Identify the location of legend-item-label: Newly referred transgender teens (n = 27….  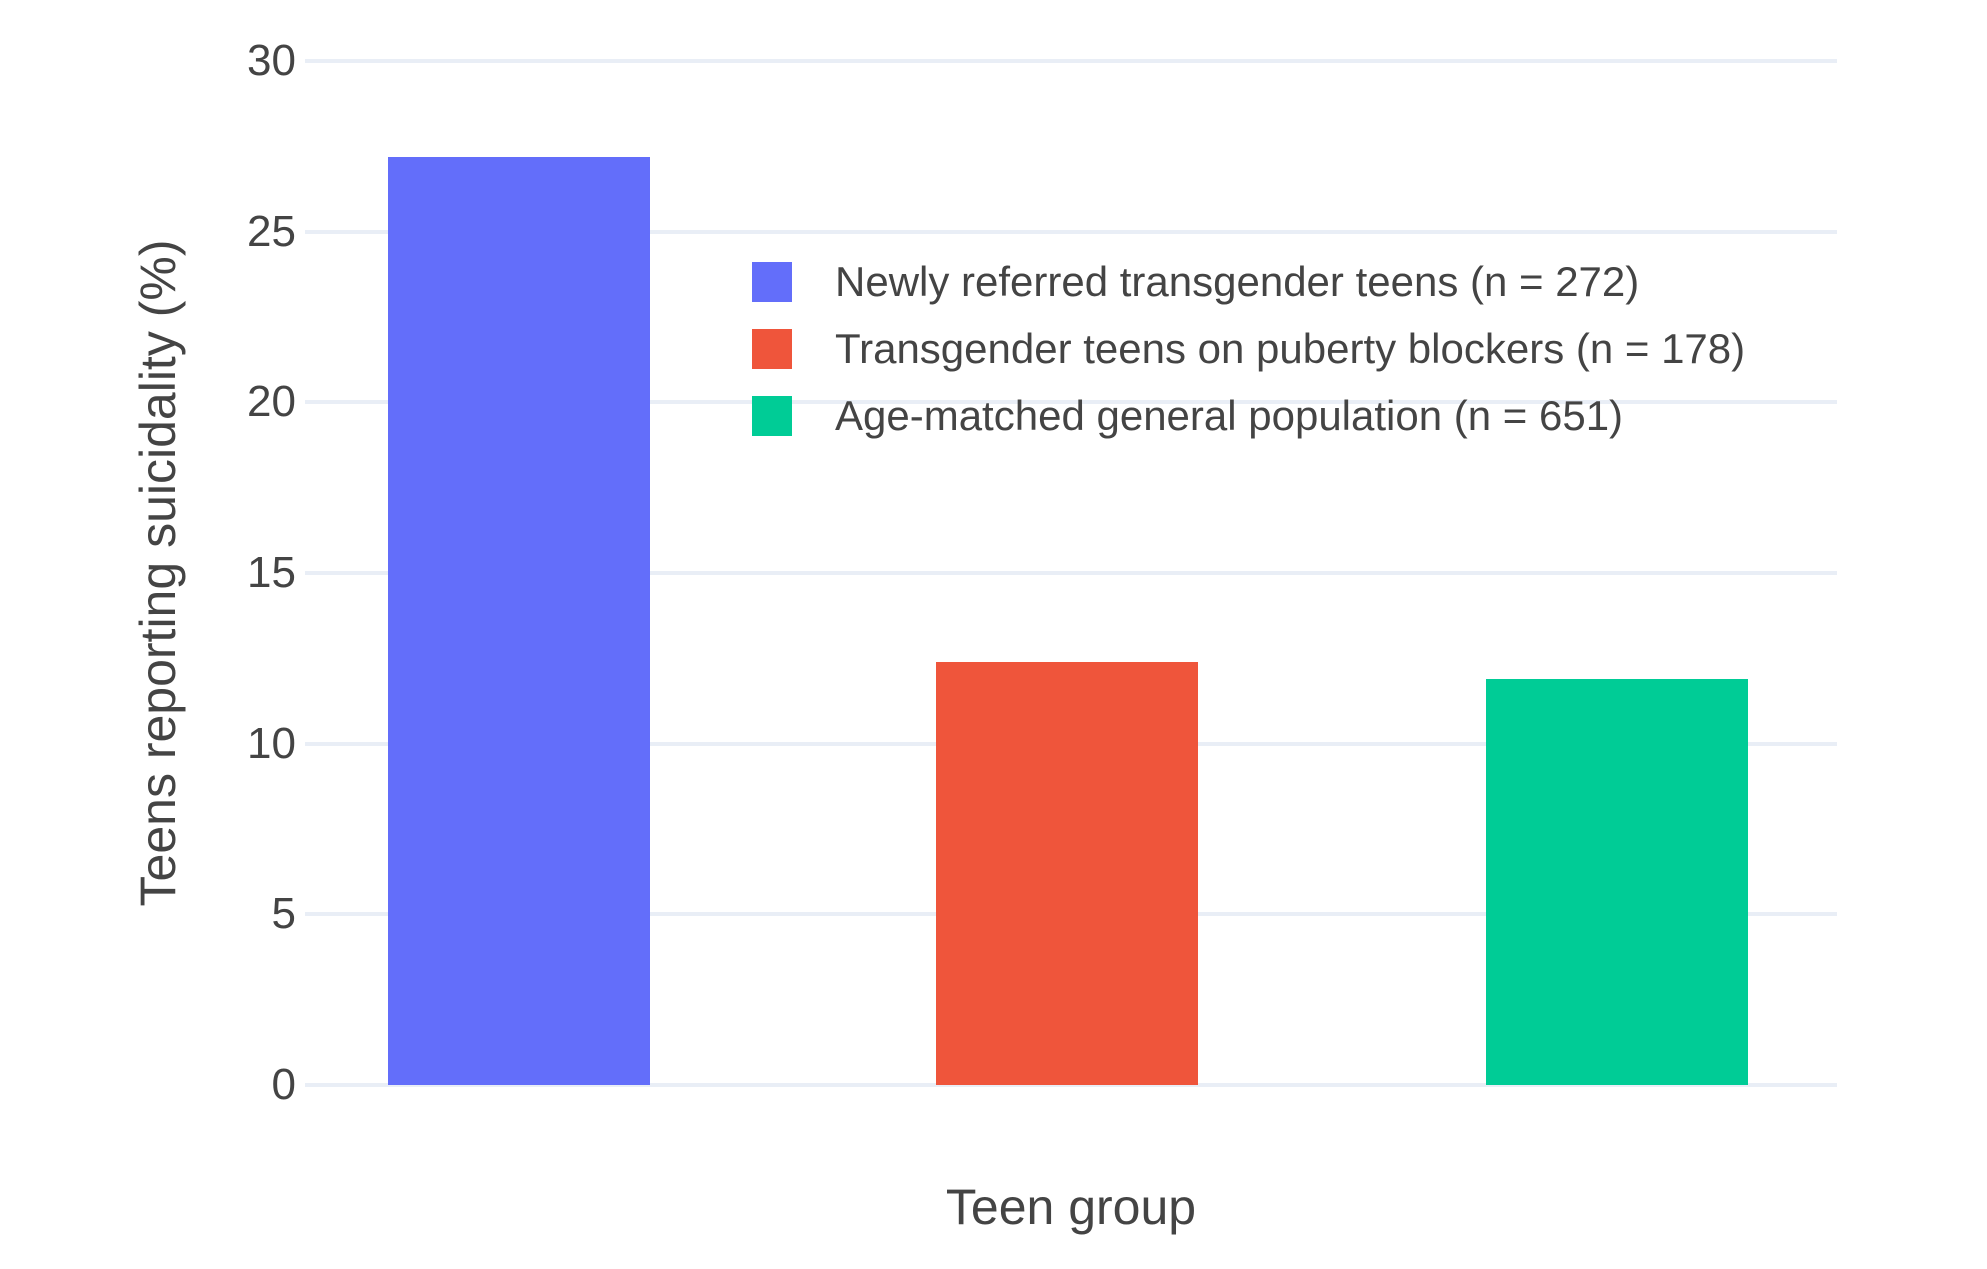
(1237, 281).